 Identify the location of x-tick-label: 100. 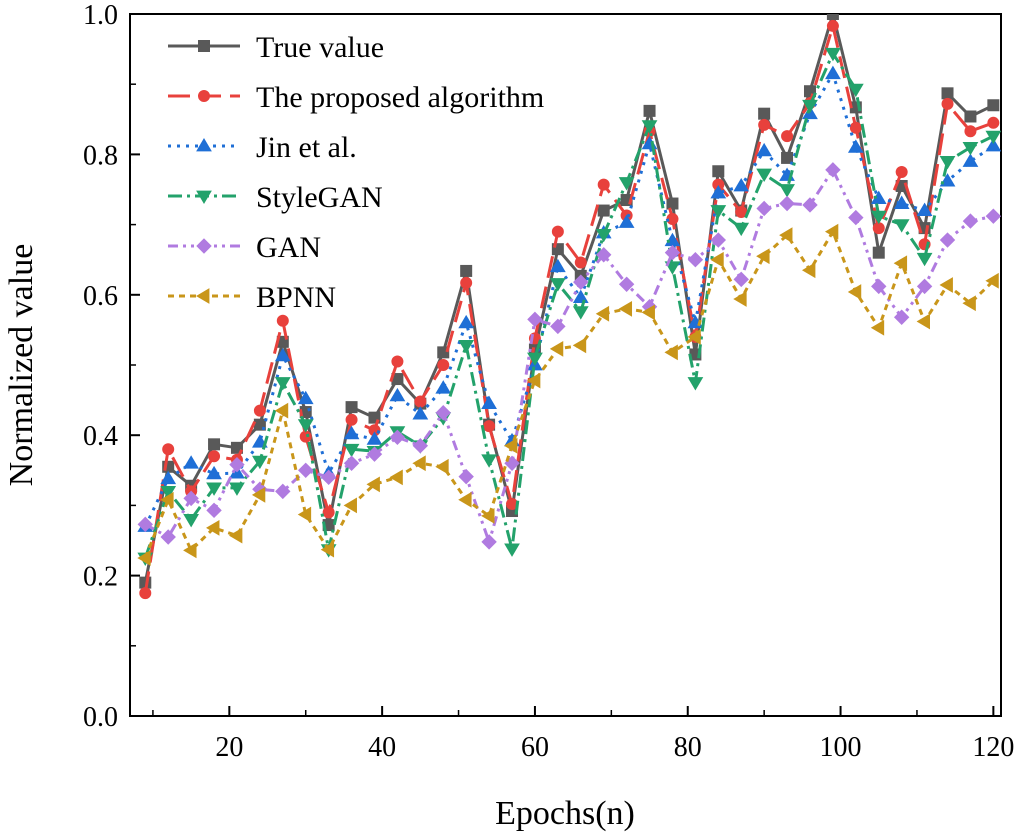
(841, 747).